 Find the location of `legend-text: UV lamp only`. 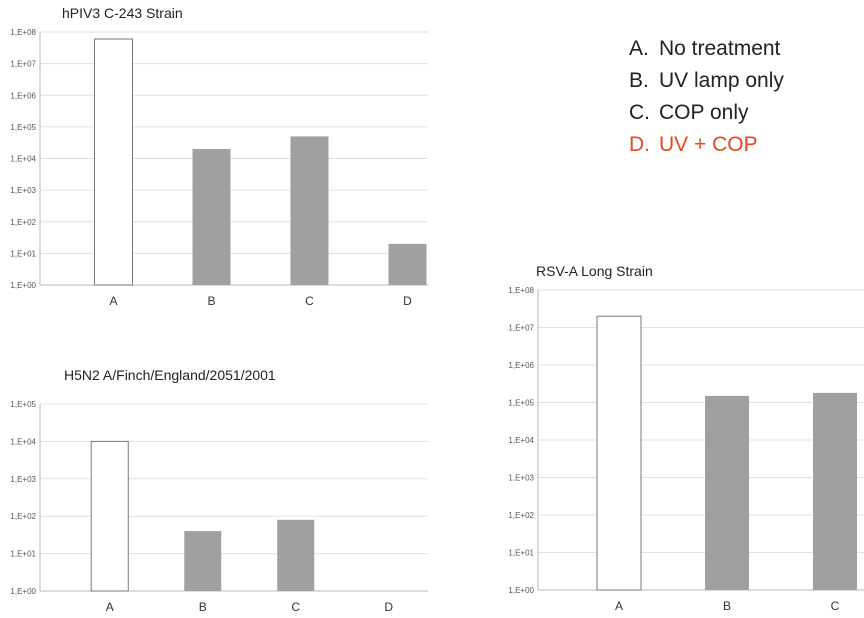

legend-text: UV lamp only is located at coordinates (721, 80).